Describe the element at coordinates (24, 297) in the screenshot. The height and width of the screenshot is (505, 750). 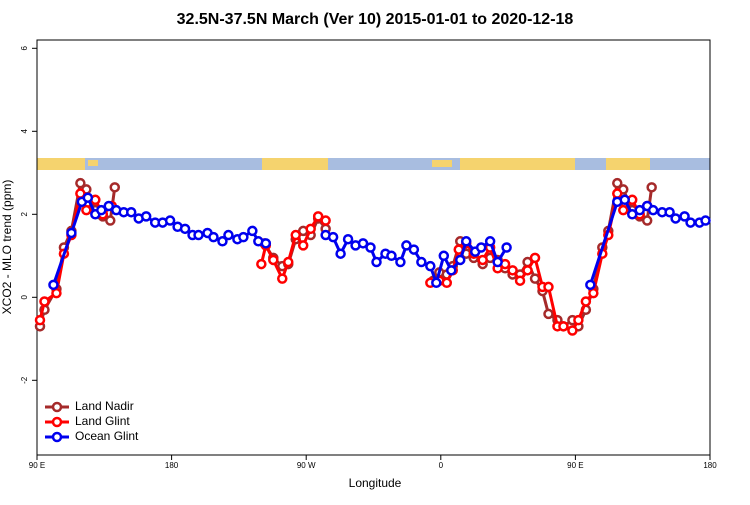
I see `y-tick-label: 0` at that location.